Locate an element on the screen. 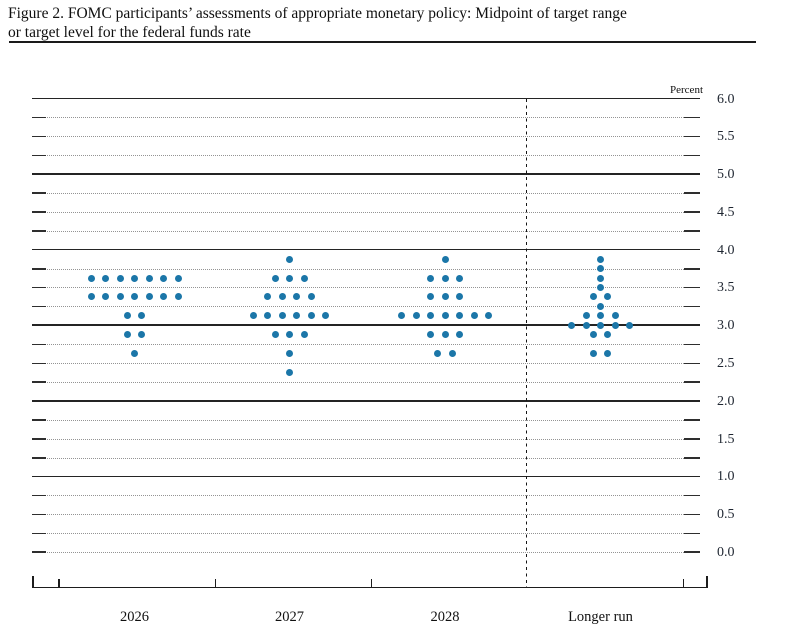 Image resolution: width=786 pixels, height=642 pixels. gridline-dotted-0.00 is located at coordinates (366, 552).